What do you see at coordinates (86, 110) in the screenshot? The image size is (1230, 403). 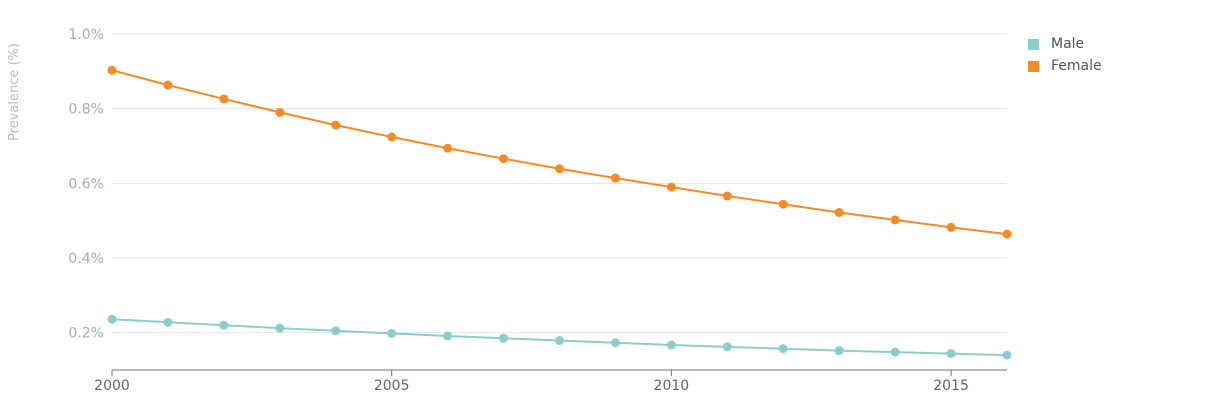 I see `y-tick-label: 0.8%` at bounding box center [86, 110].